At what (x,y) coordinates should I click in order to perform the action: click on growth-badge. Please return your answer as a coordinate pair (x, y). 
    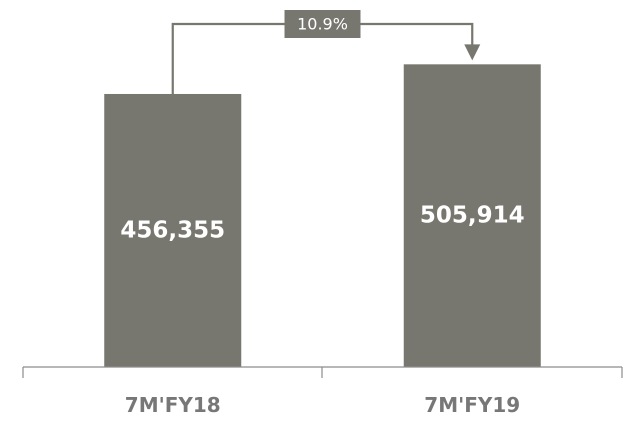
    Looking at the image, I should click on (322, 24).